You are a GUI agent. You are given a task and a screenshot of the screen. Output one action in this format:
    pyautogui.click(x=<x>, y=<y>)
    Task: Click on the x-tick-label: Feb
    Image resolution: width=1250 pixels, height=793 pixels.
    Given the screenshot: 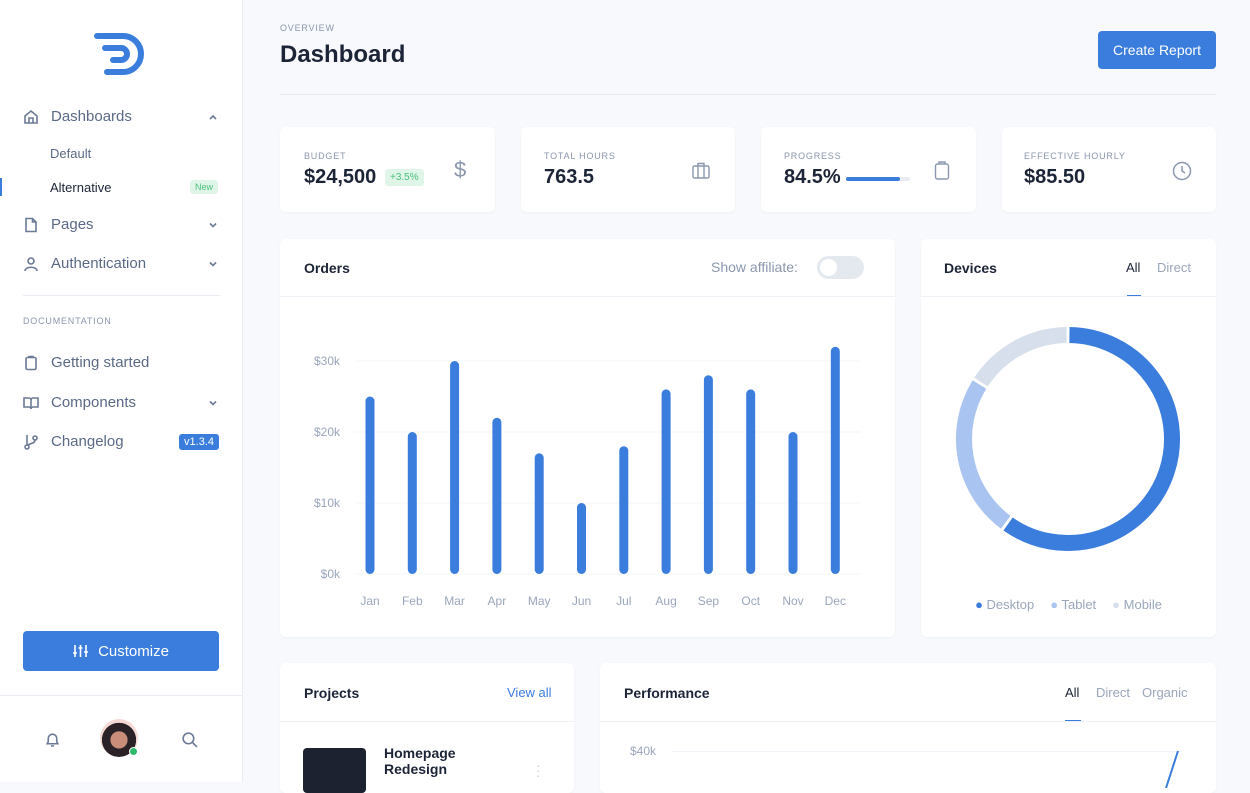 What is the action you would take?
    pyautogui.click(x=412, y=601)
    